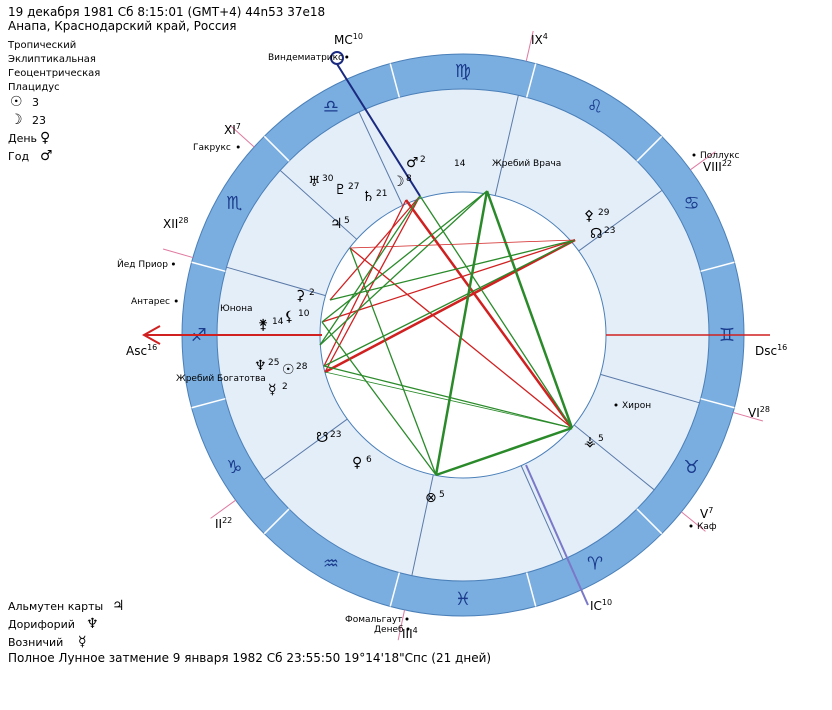  I want to click on sign-glyph: ♈, so click(595, 564).